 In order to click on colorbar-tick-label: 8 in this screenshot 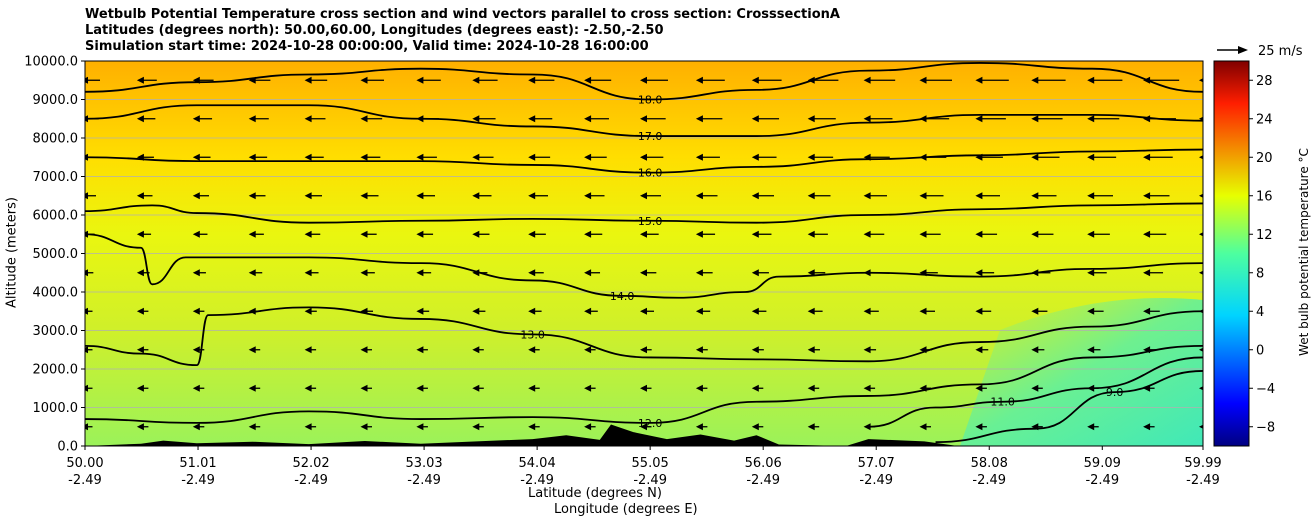, I will do `click(1260, 273)`.